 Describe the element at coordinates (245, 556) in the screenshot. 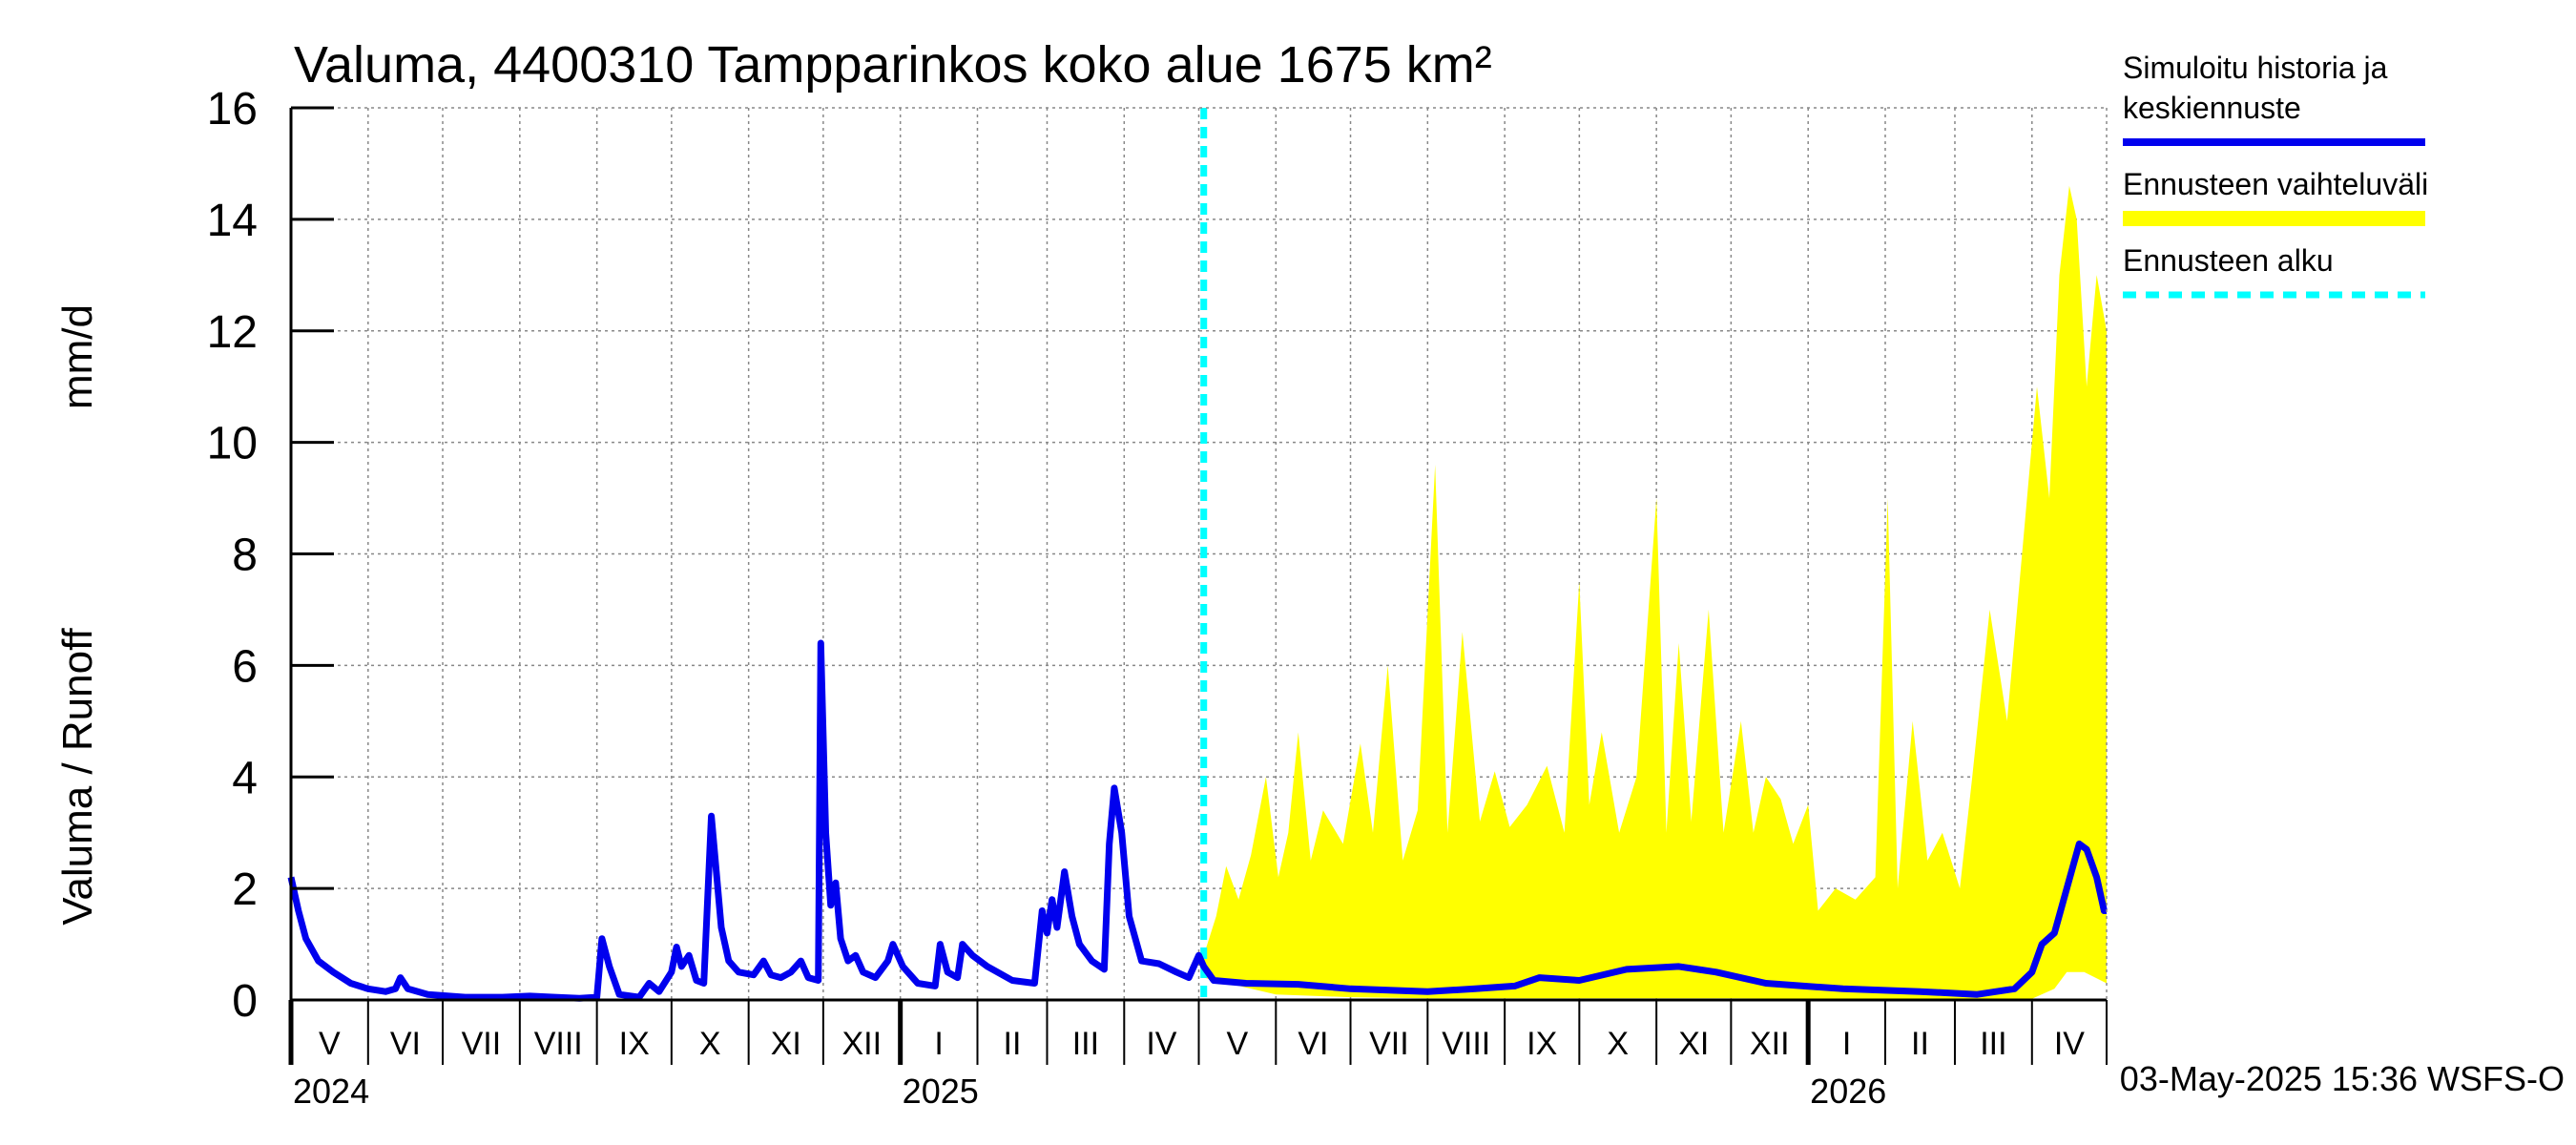

I see `y-tick-label: 8` at that location.